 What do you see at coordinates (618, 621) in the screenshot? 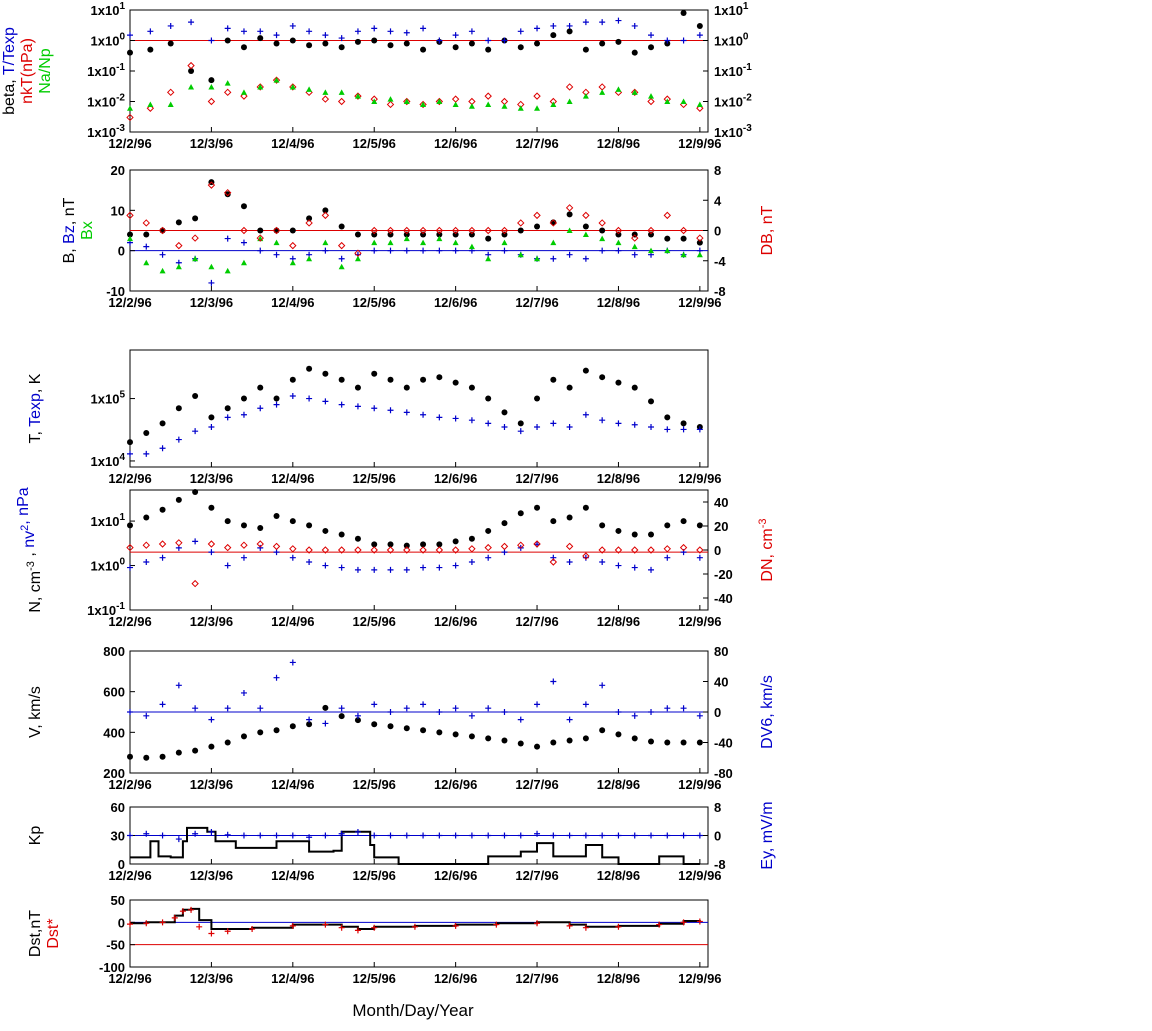
I see `x-tick-label: 12/8/96` at bounding box center [618, 621].